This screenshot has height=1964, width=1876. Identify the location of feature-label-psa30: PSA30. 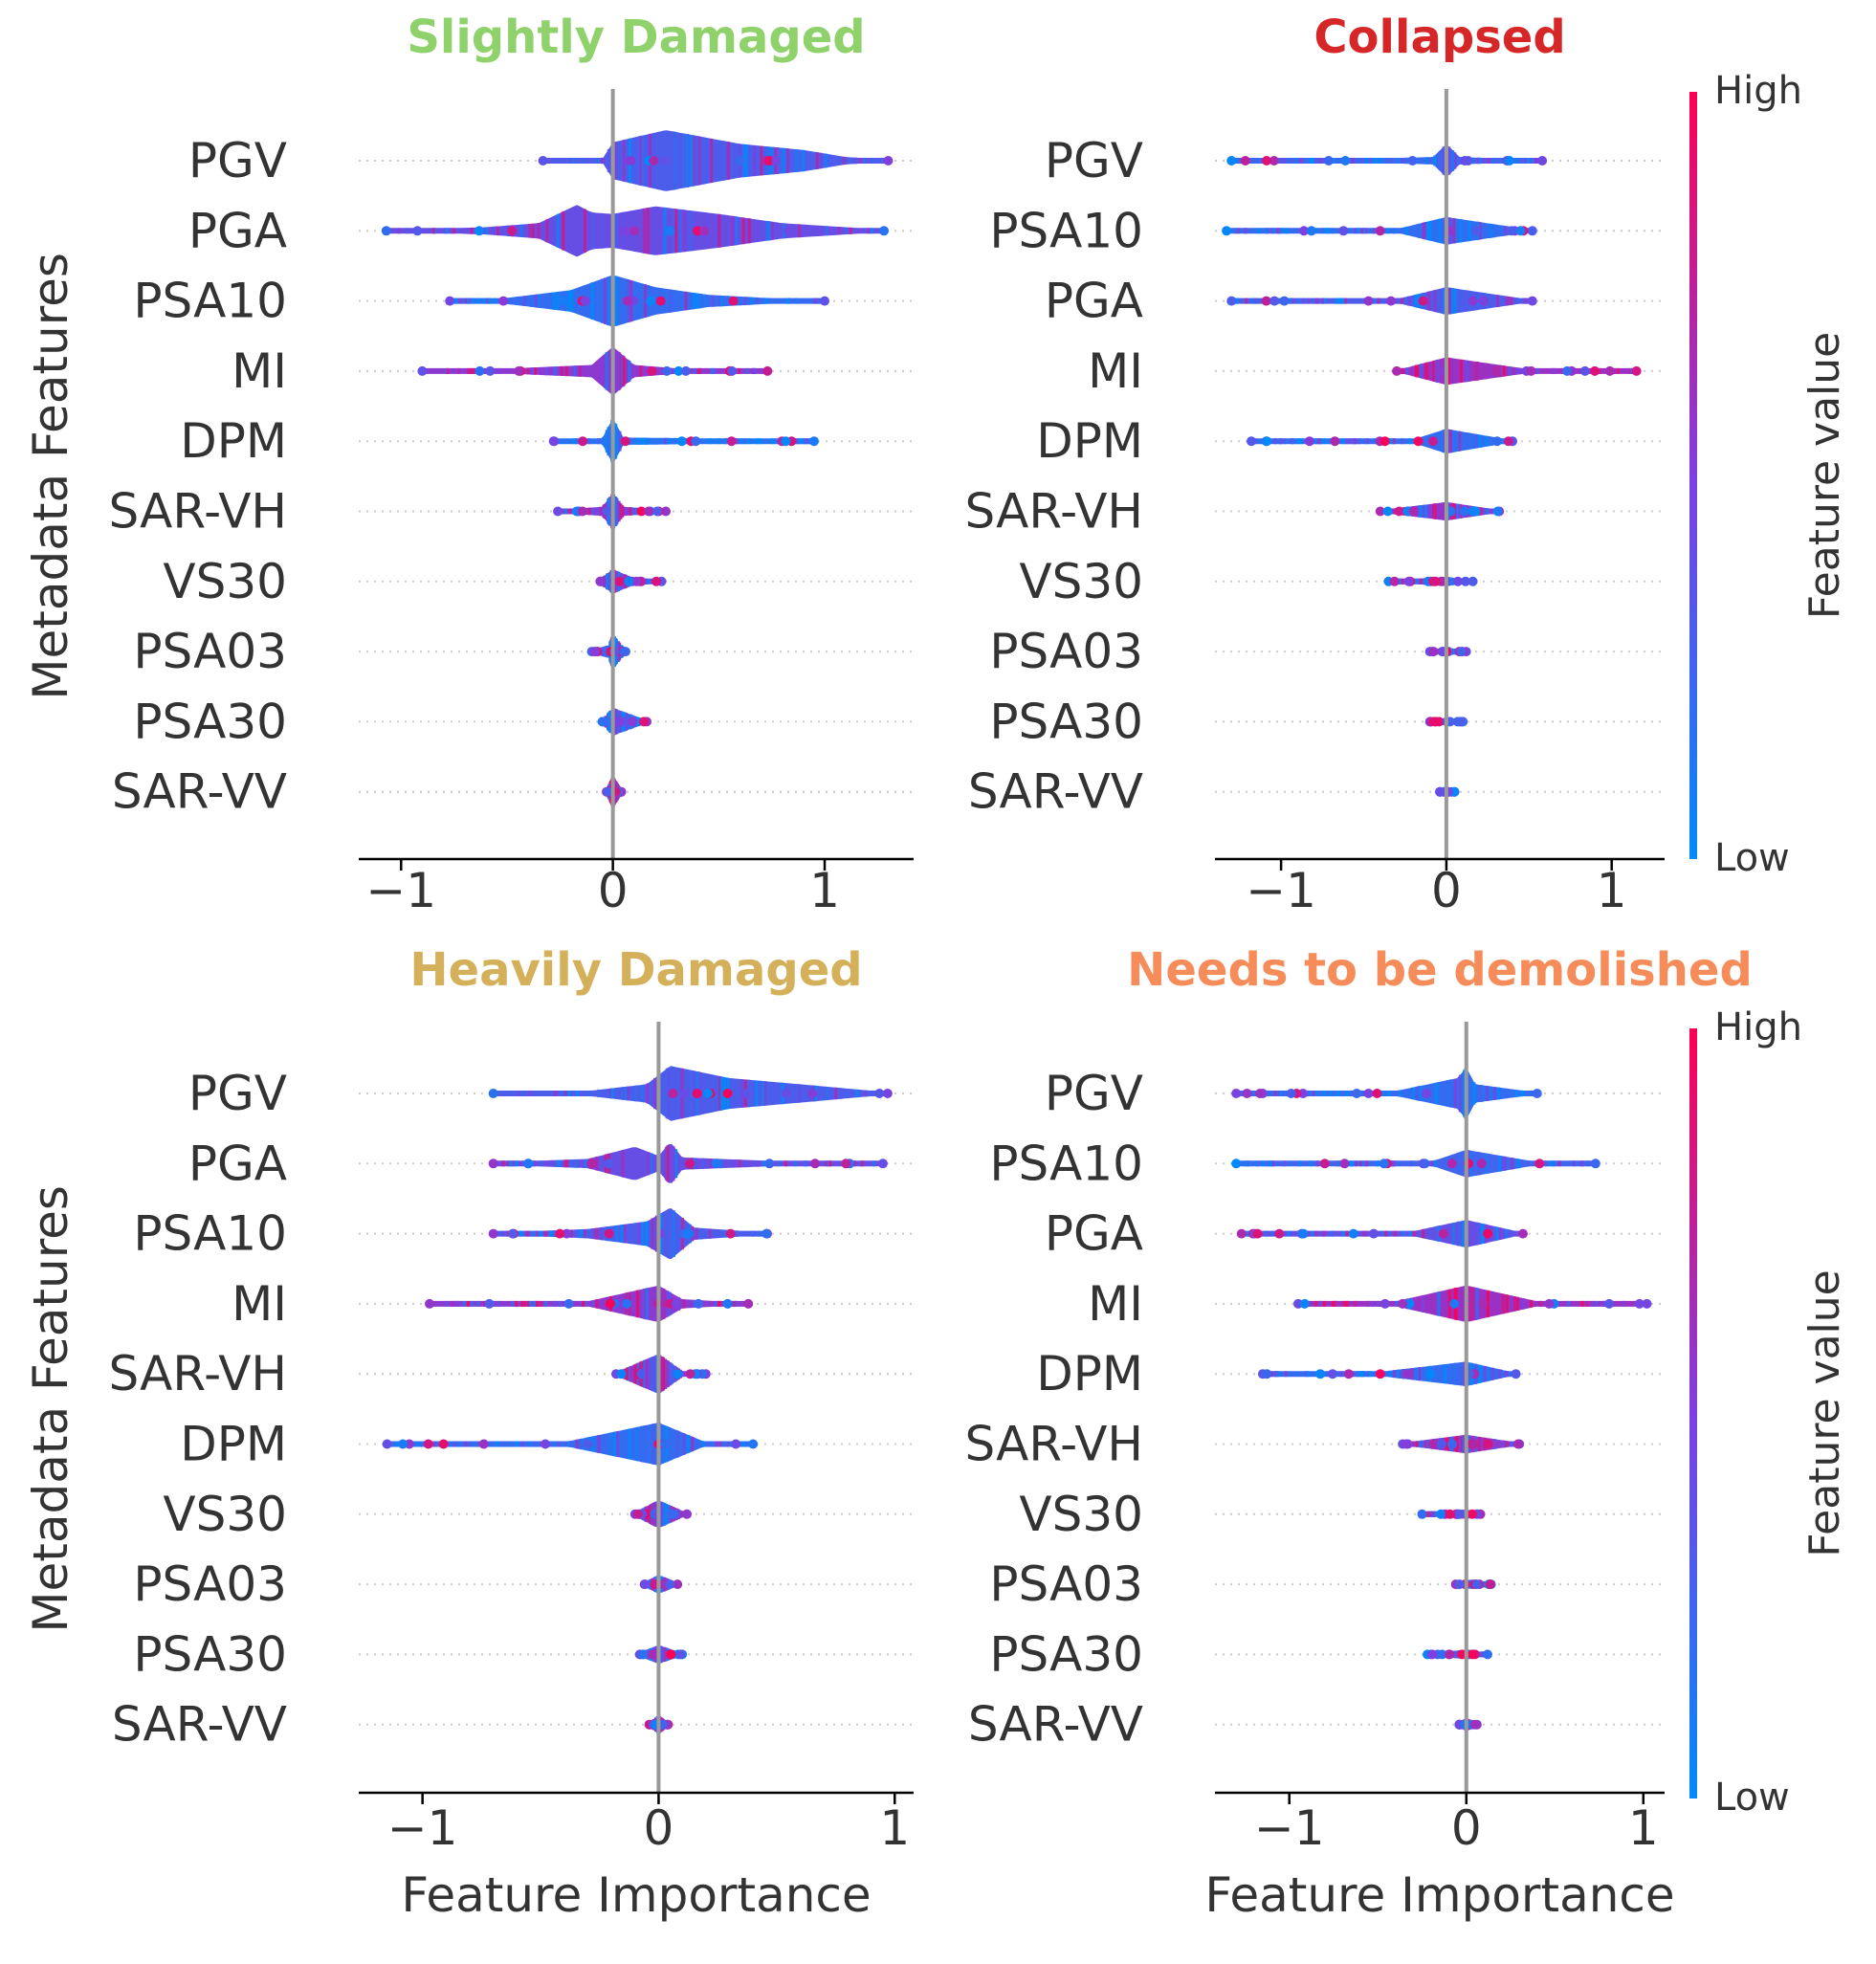
(210, 1654).